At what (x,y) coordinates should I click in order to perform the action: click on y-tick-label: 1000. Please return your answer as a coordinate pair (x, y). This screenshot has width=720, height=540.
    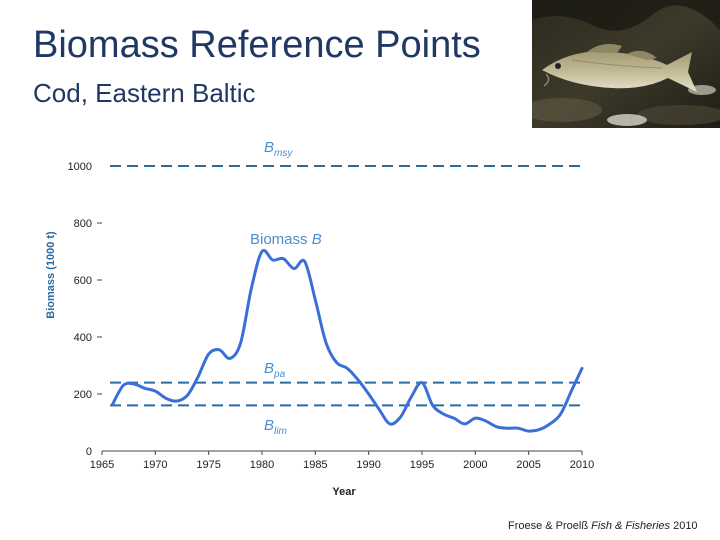
    Looking at the image, I should click on (80, 167).